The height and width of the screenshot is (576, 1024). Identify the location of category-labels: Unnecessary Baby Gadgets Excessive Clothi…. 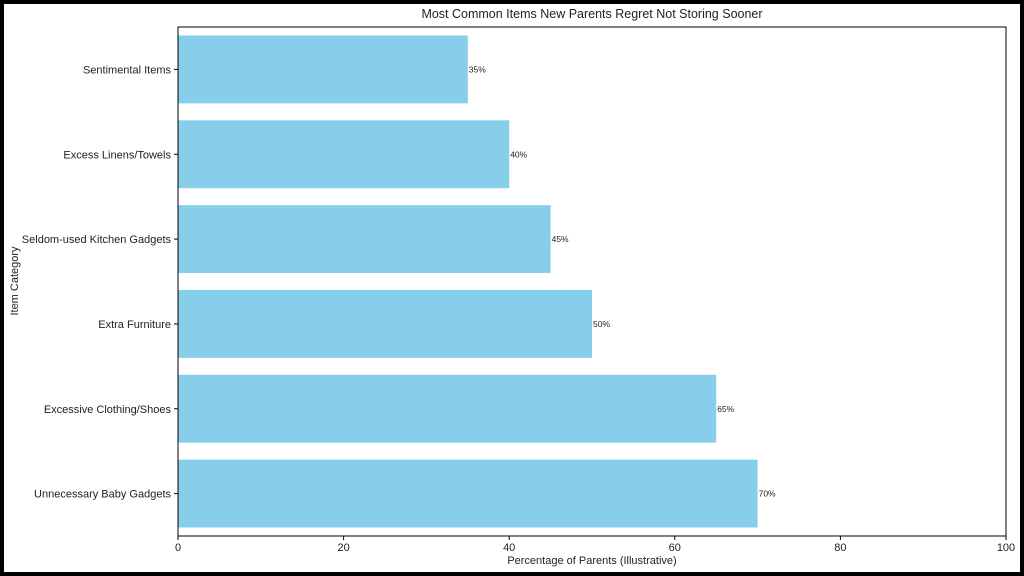
(100, 282).